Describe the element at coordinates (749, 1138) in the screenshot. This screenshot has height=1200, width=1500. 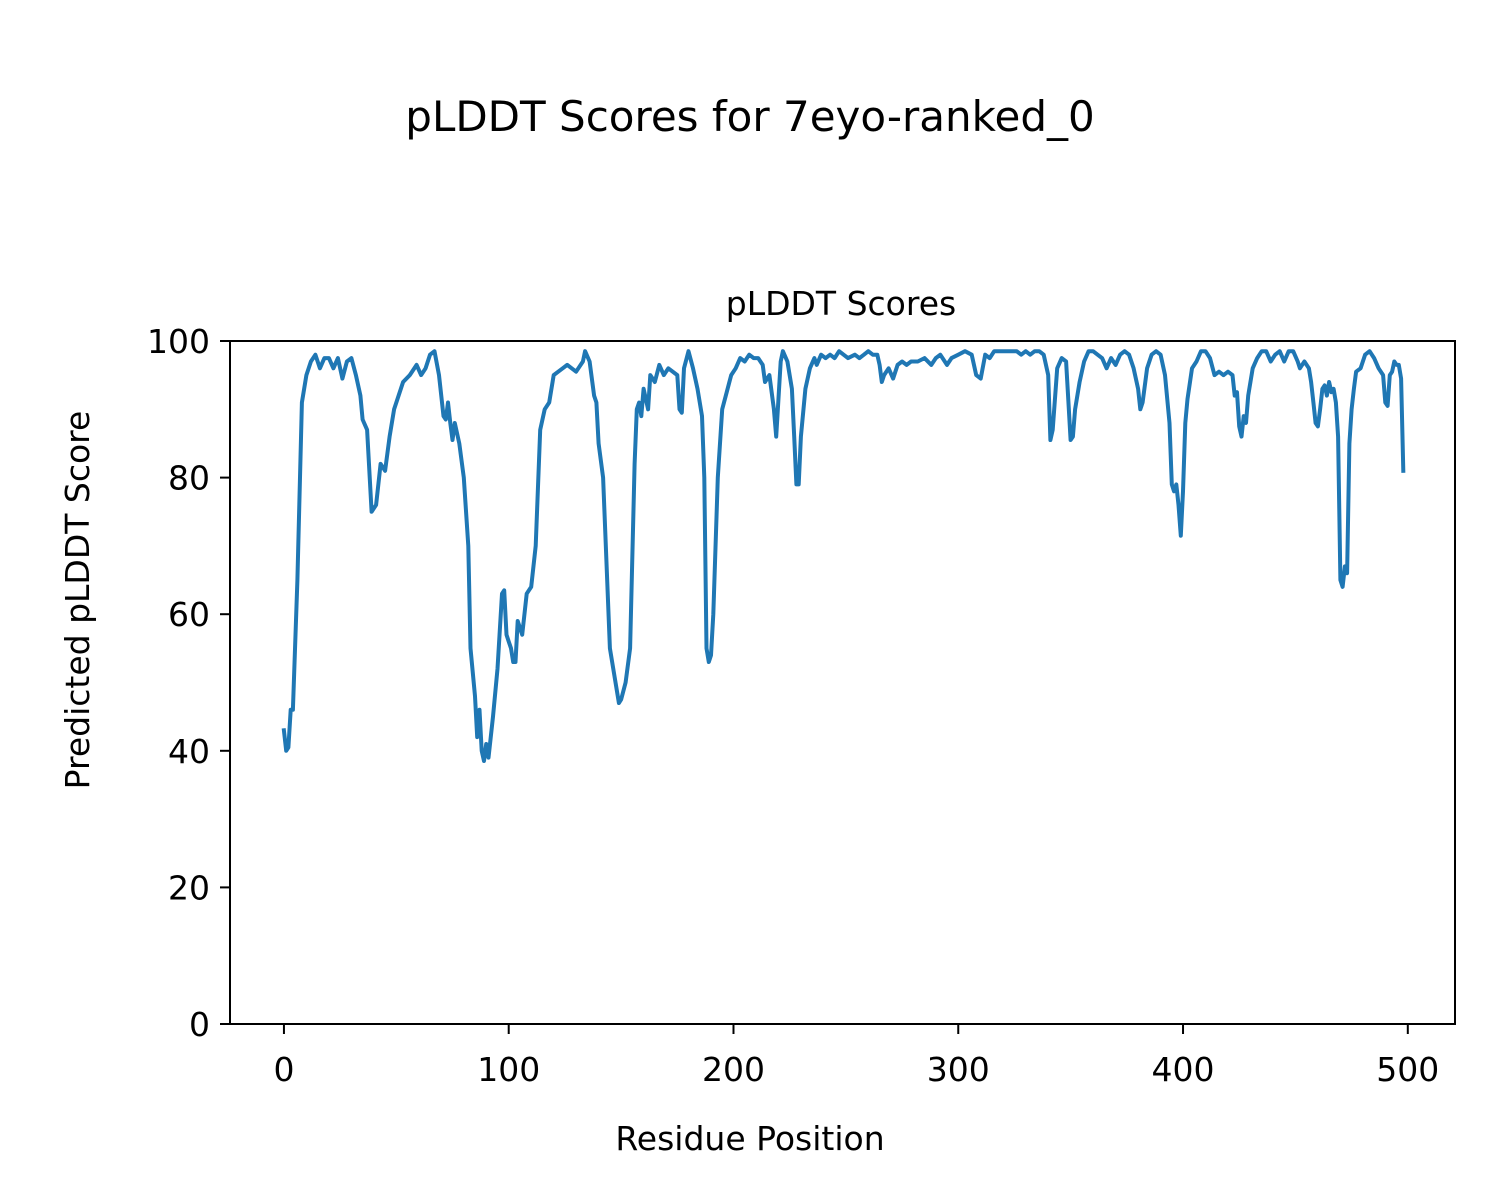
I see `x-axis-label: Residue Position` at that location.